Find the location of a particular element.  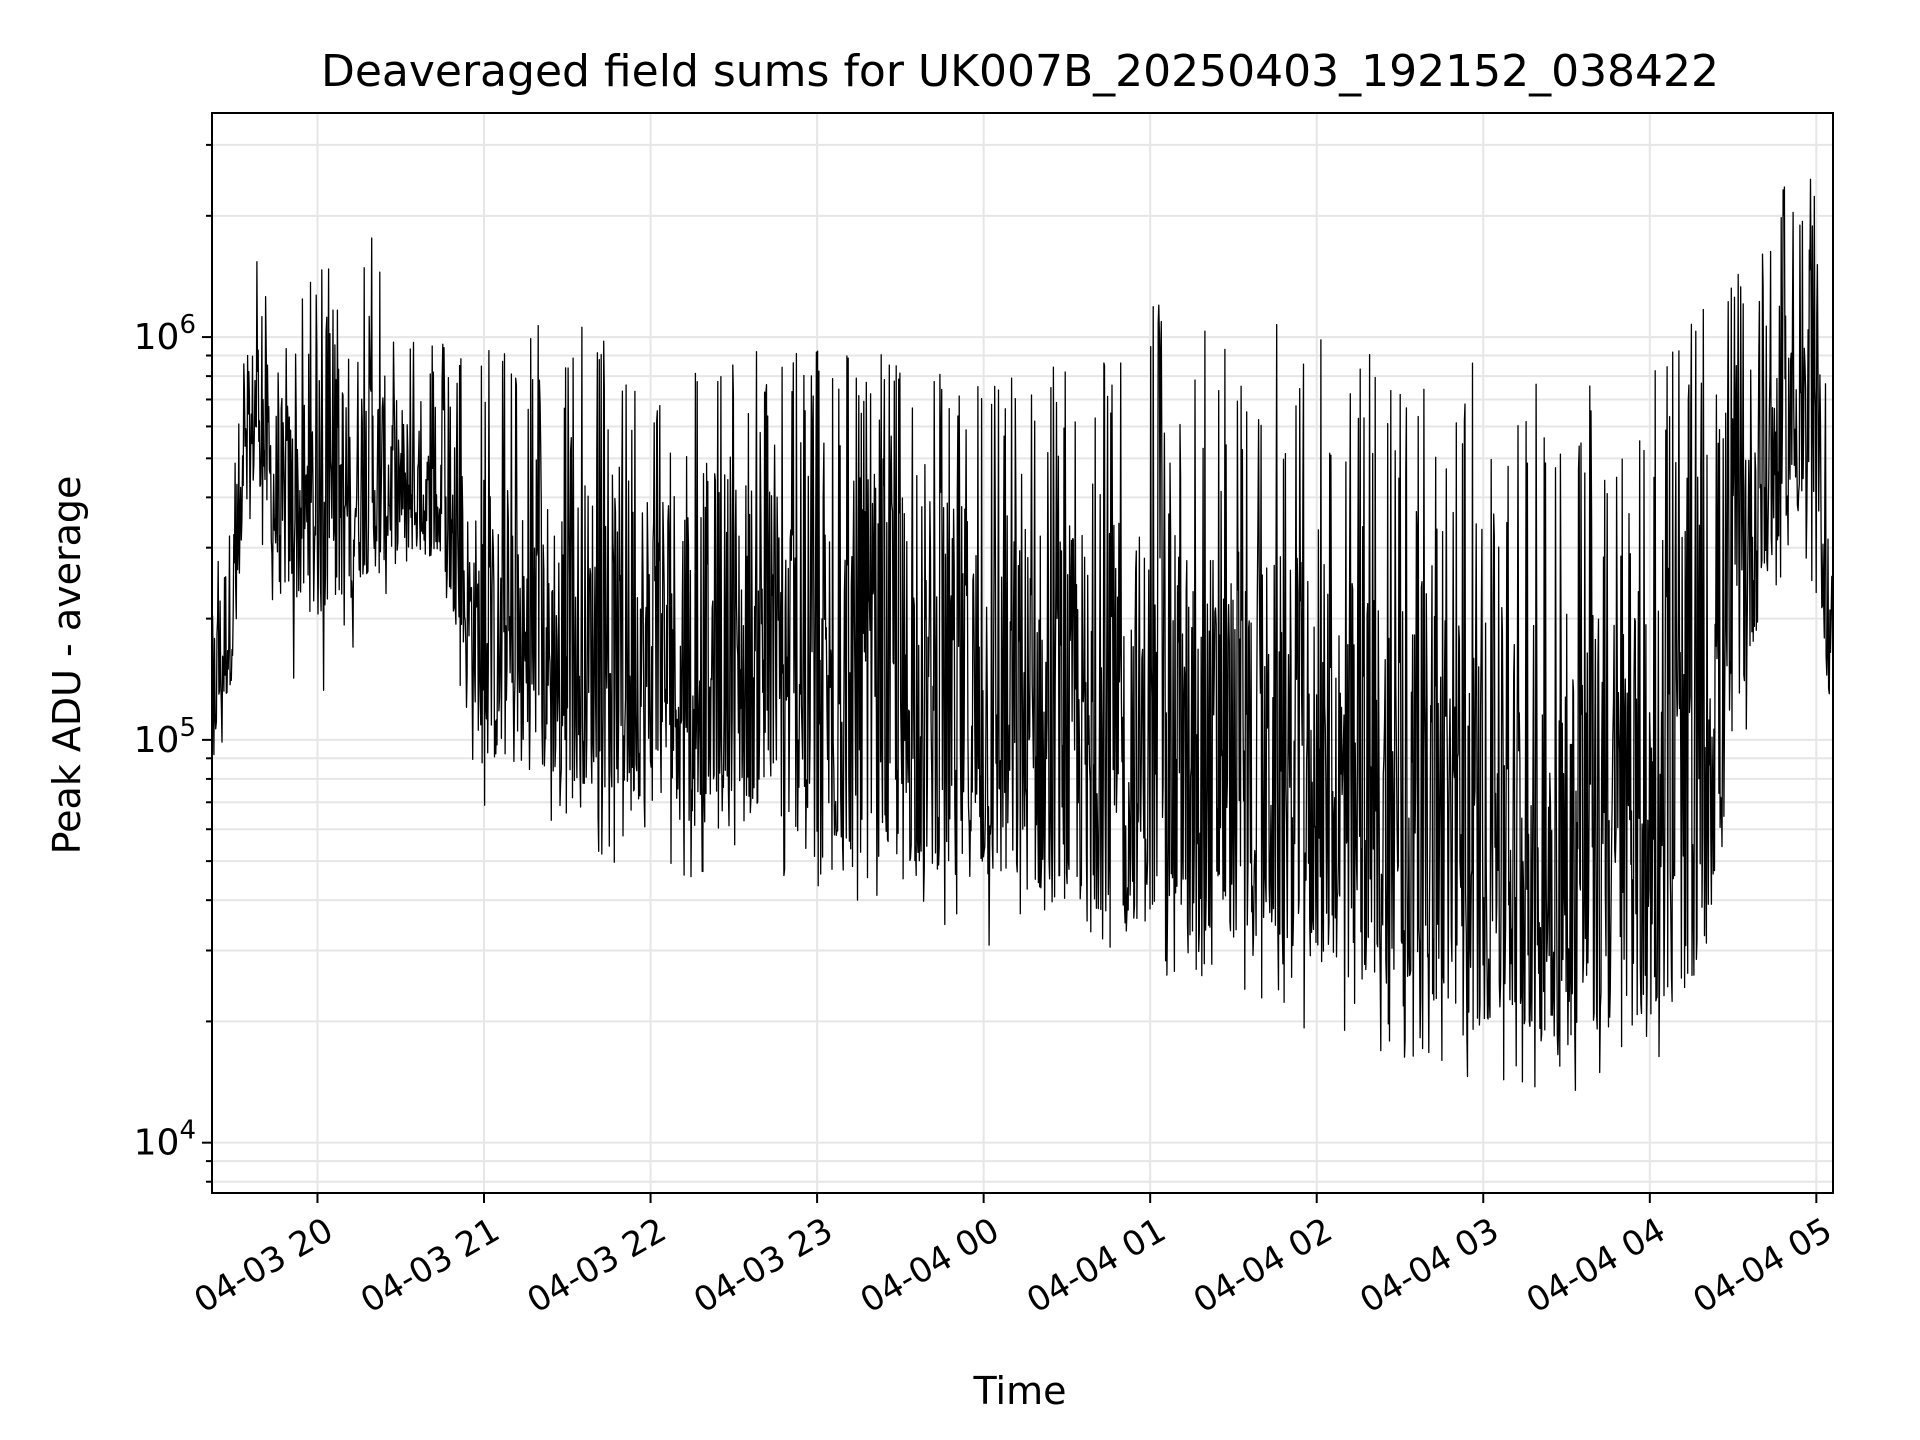

x-axis-label: Time is located at coordinates (1020, 1391).